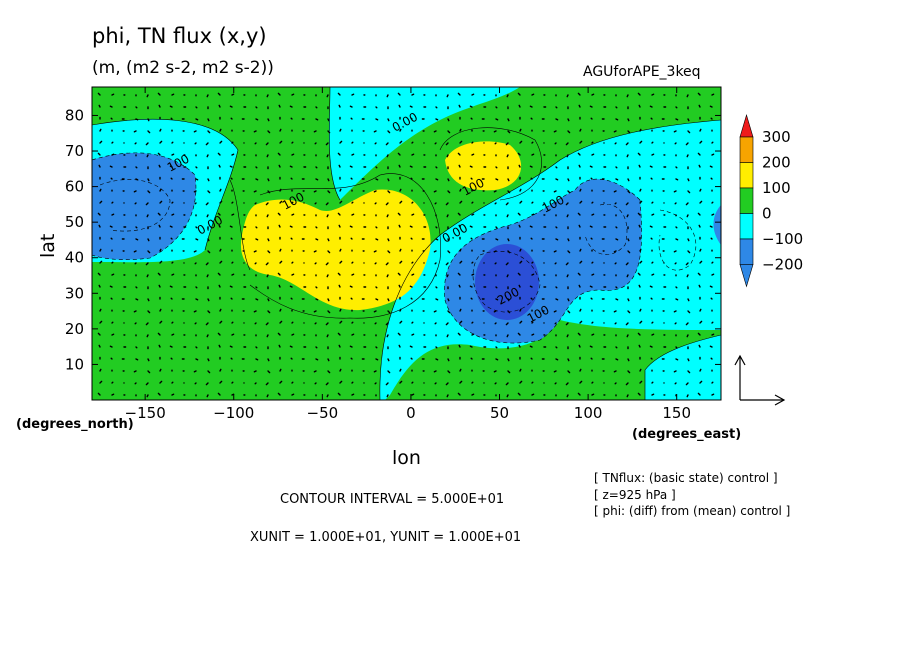 This screenshot has width=904, height=654. I want to click on y-axis-label: lat, so click(48, 246).